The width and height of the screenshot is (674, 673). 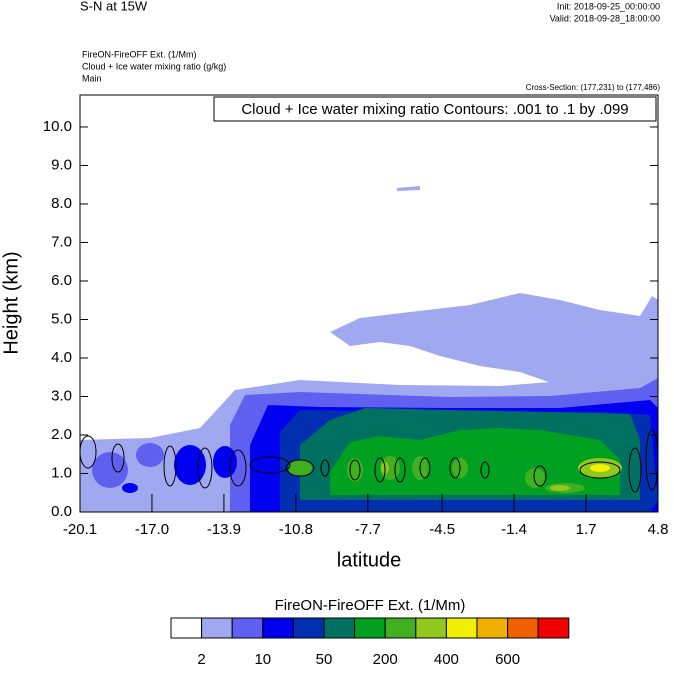 What do you see at coordinates (114, 6) in the screenshot?
I see `chart-title: S-N at 15W` at bounding box center [114, 6].